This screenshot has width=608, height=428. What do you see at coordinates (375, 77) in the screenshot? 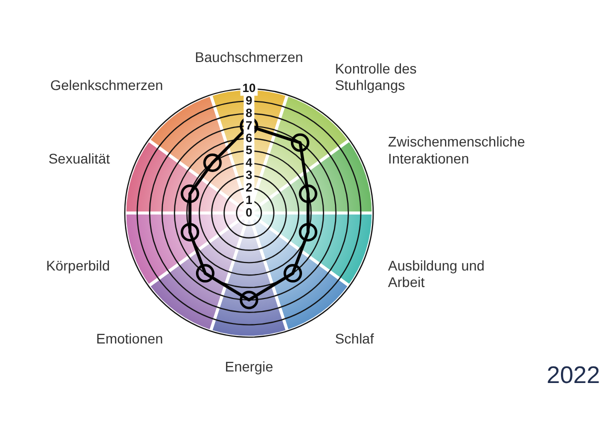
I see `spoke-label: Kontrolle des Stuhlgangs` at bounding box center [375, 77].